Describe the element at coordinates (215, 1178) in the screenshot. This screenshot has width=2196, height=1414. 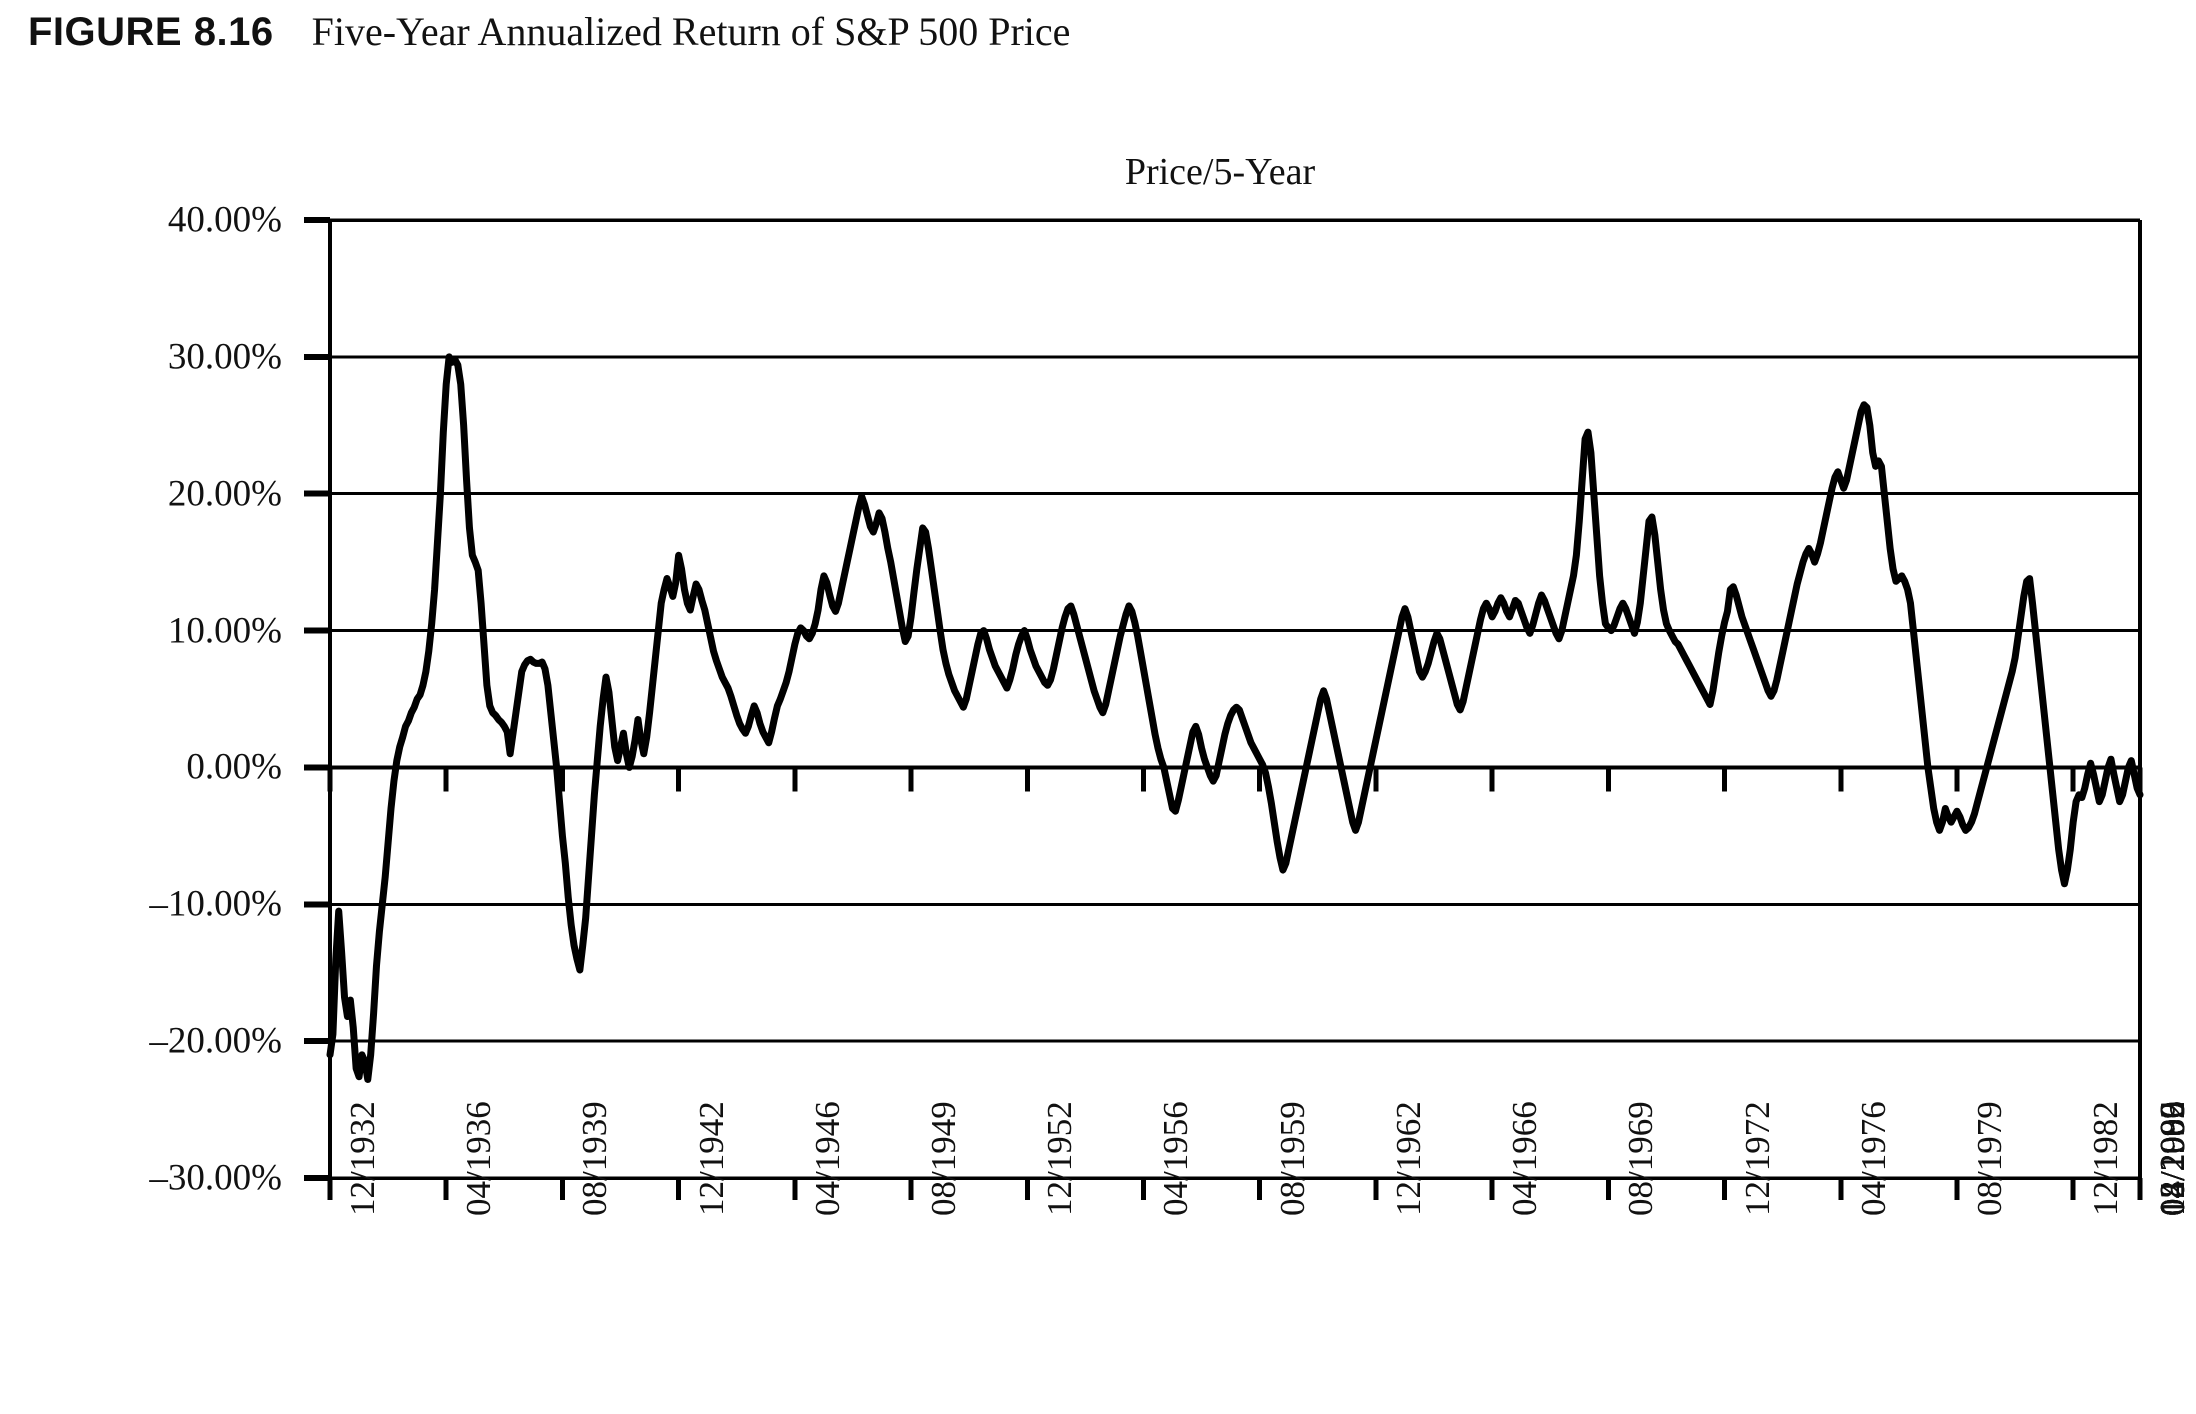
I see `y-tick-label: –30.00%` at that location.